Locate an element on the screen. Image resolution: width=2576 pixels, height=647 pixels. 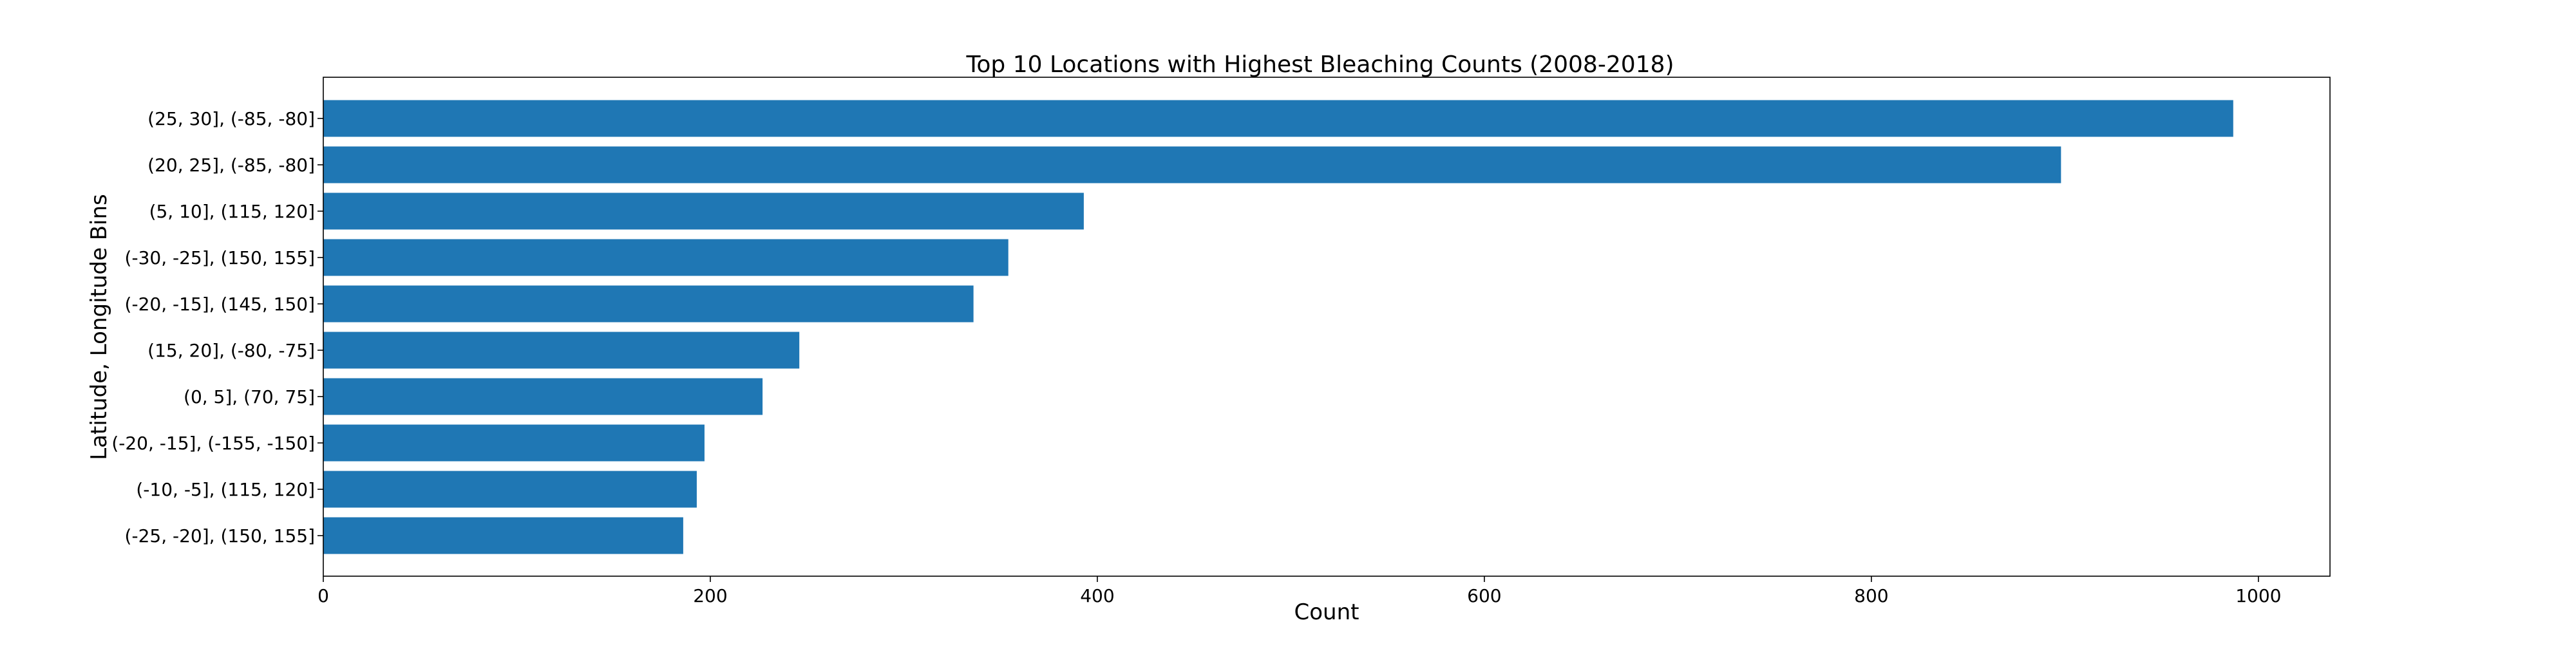
x-tick-label: 200 is located at coordinates (710, 595).